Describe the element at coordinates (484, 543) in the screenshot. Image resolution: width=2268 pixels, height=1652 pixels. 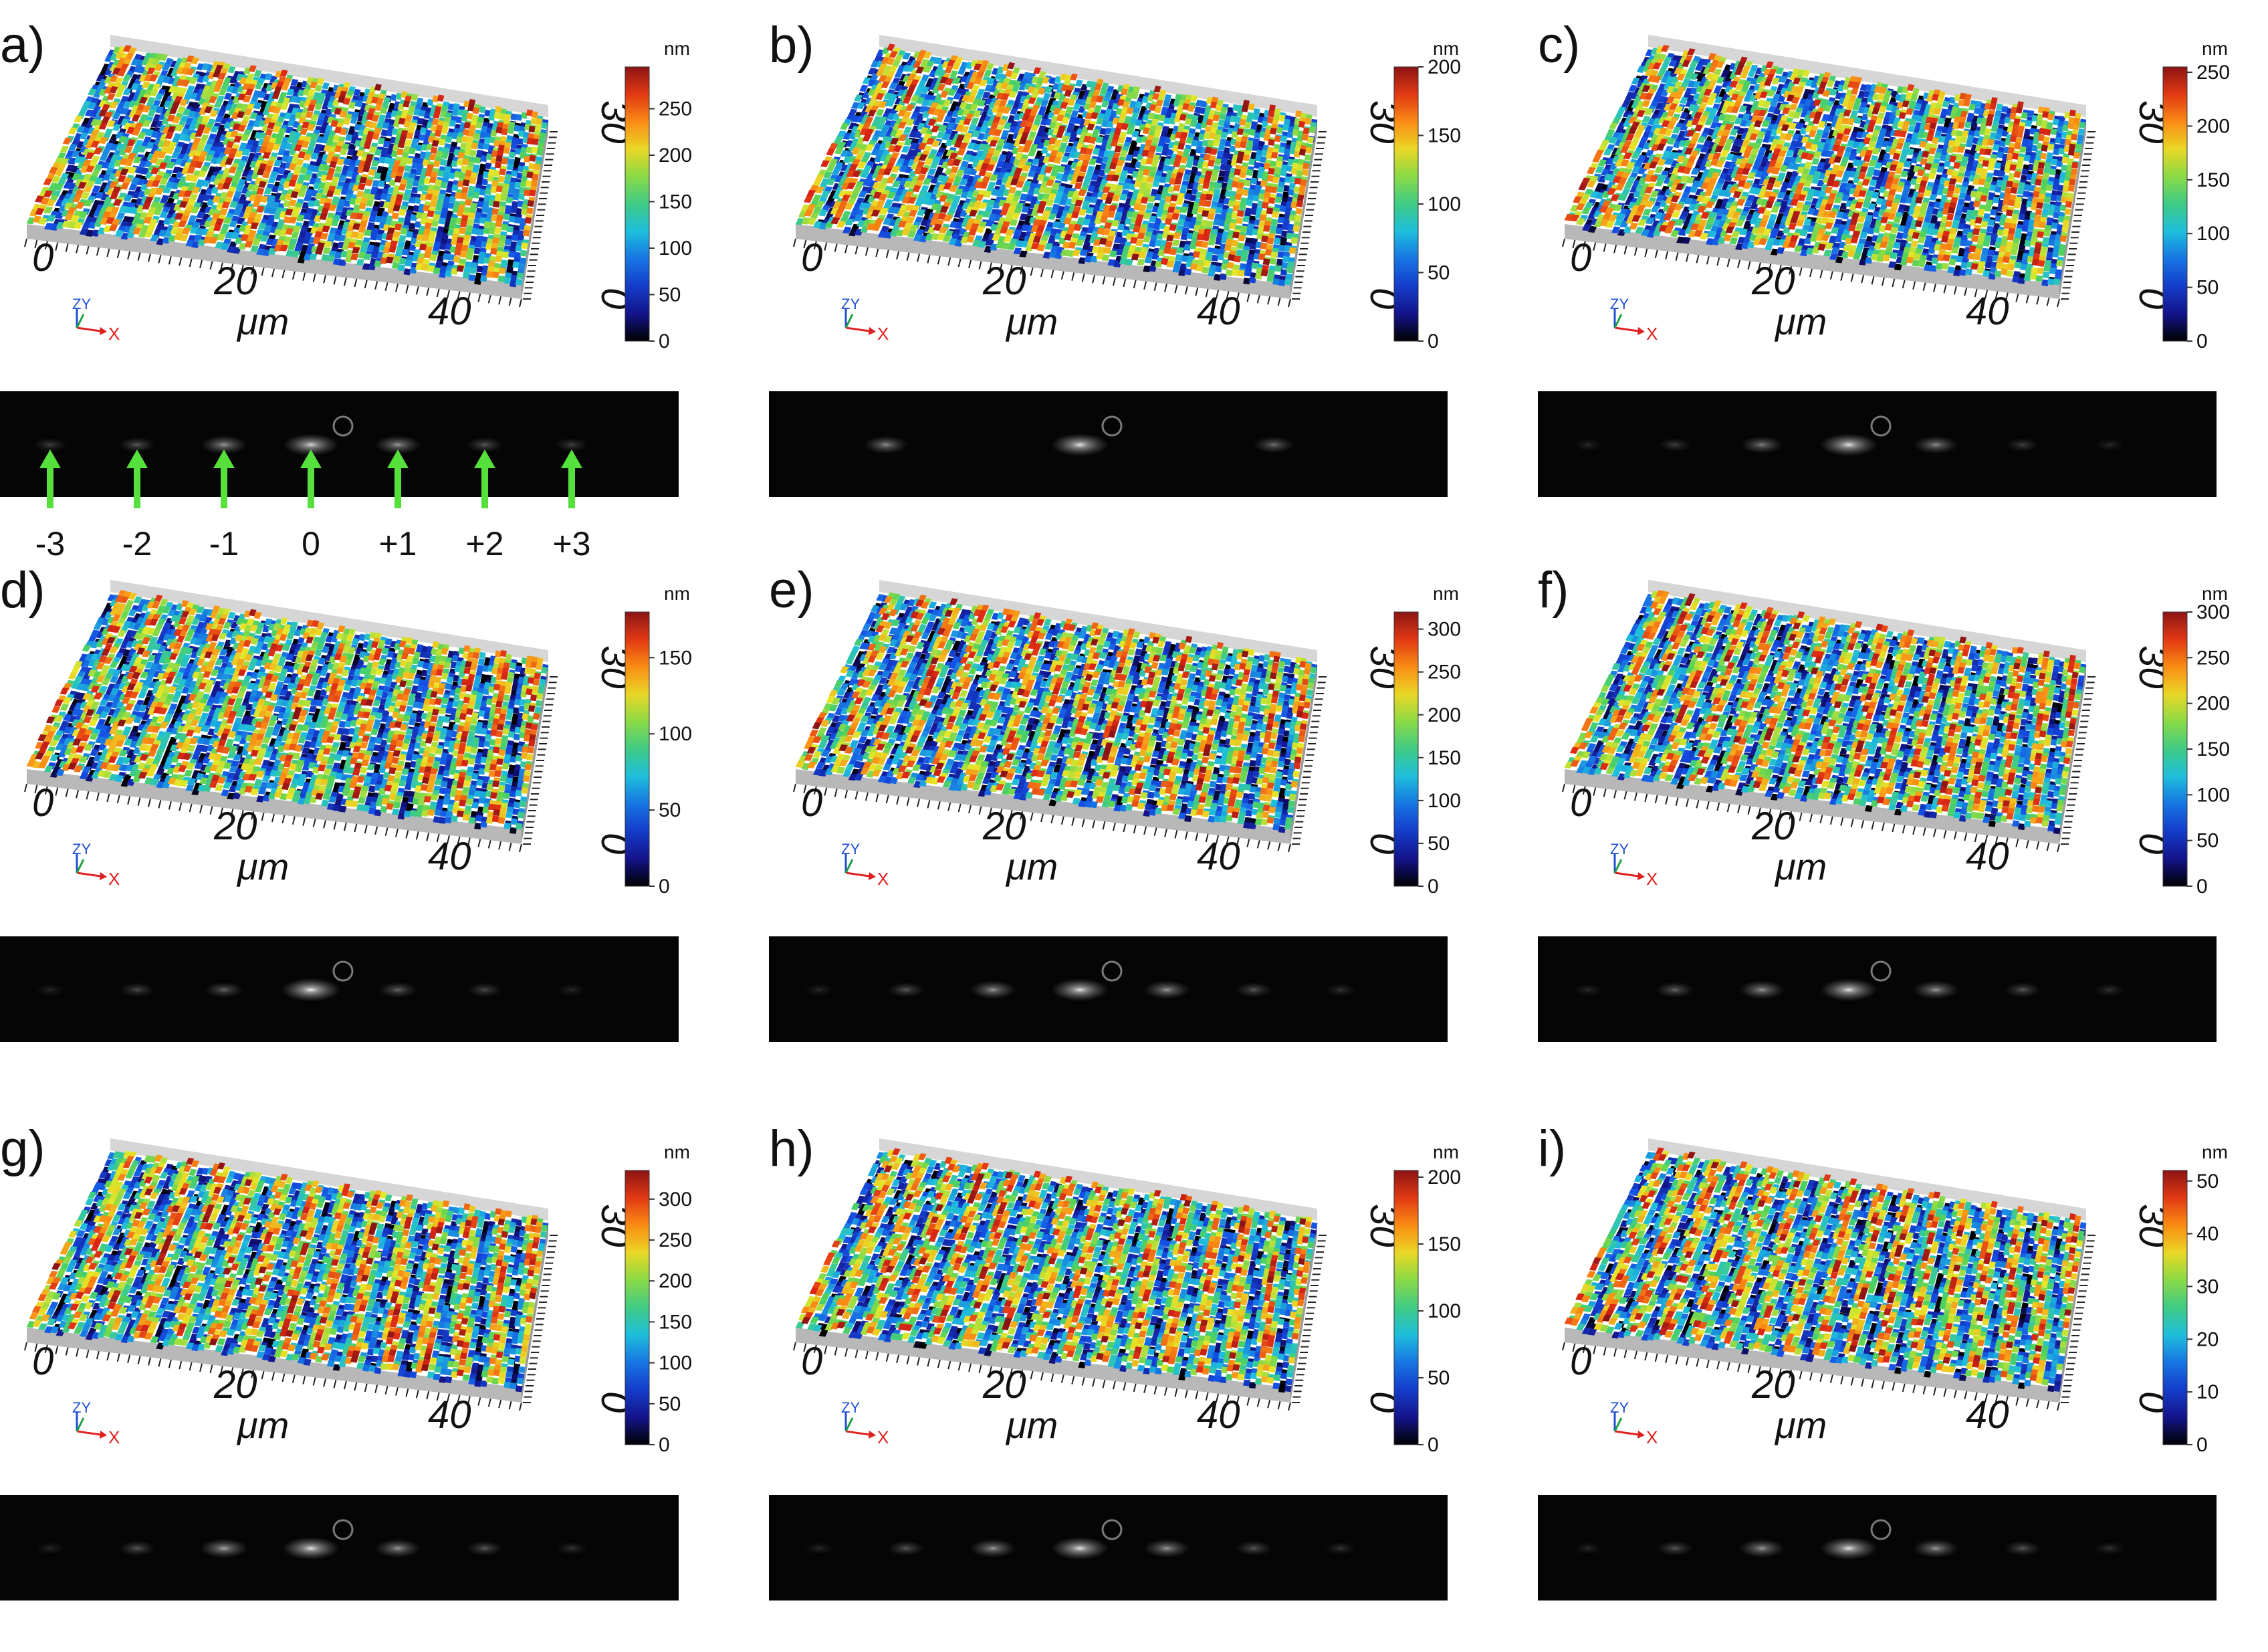
I see `order-label: +2` at that location.